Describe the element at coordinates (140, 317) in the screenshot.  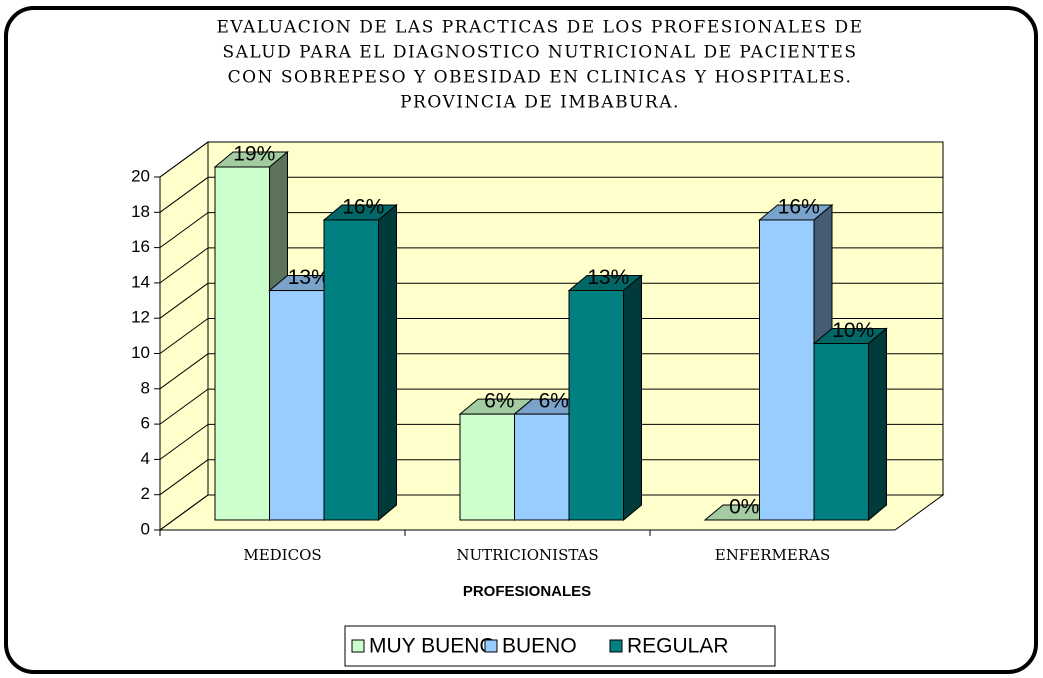
I see `y-tick-label: 12` at that location.